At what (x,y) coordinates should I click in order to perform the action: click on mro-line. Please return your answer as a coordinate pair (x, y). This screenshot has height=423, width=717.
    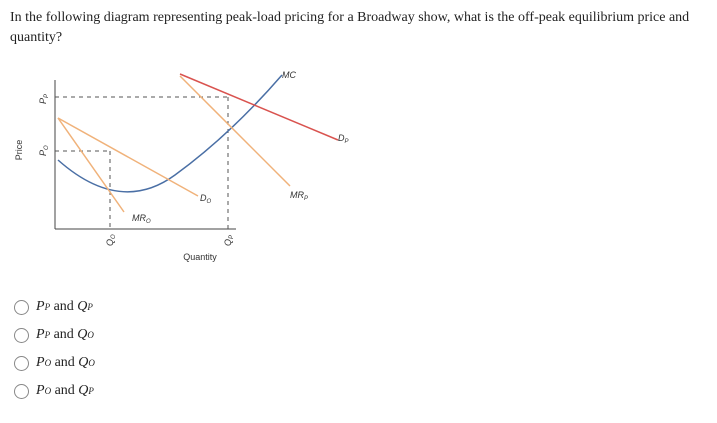
    Looking at the image, I should click on (91, 165).